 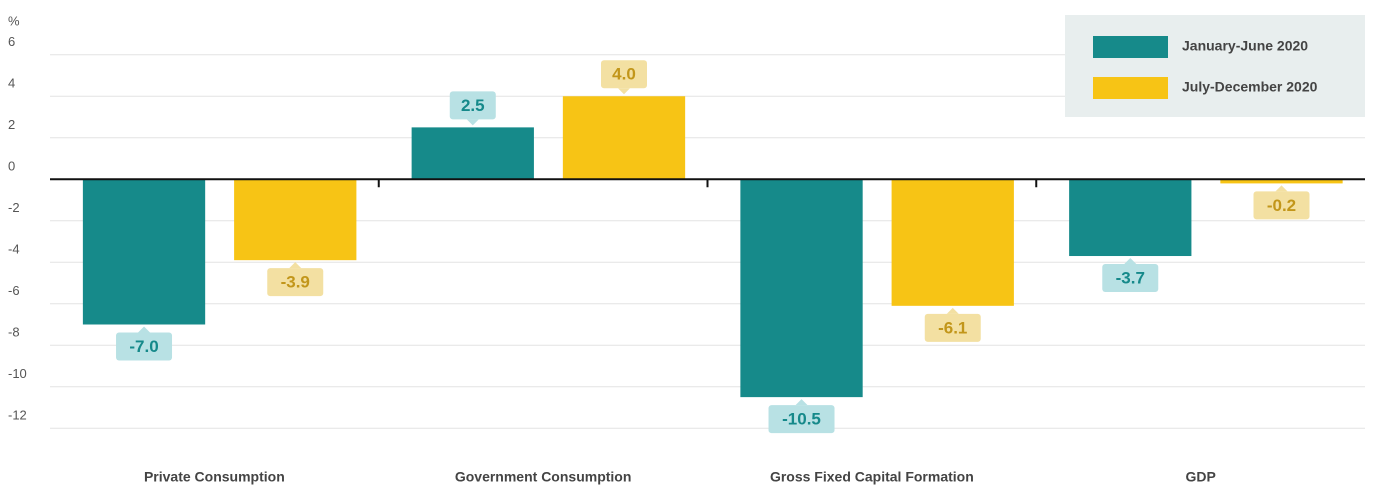 What do you see at coordinates (1250, 87) in the screenshot?
I see `legend-label: July-December 2020` at bounding box center [1250, 87].